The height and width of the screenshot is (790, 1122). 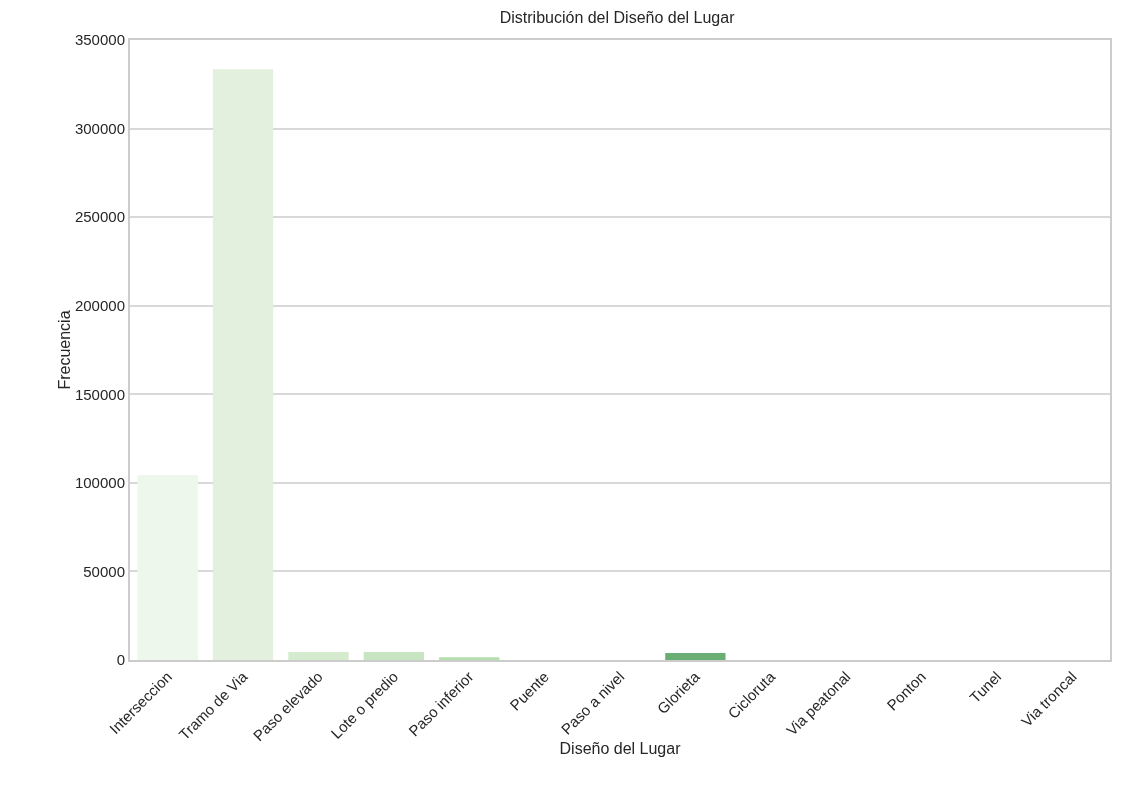 I want to click on chart-title: Distribución del Diseño del Lugar, so click(x=617, y=18).